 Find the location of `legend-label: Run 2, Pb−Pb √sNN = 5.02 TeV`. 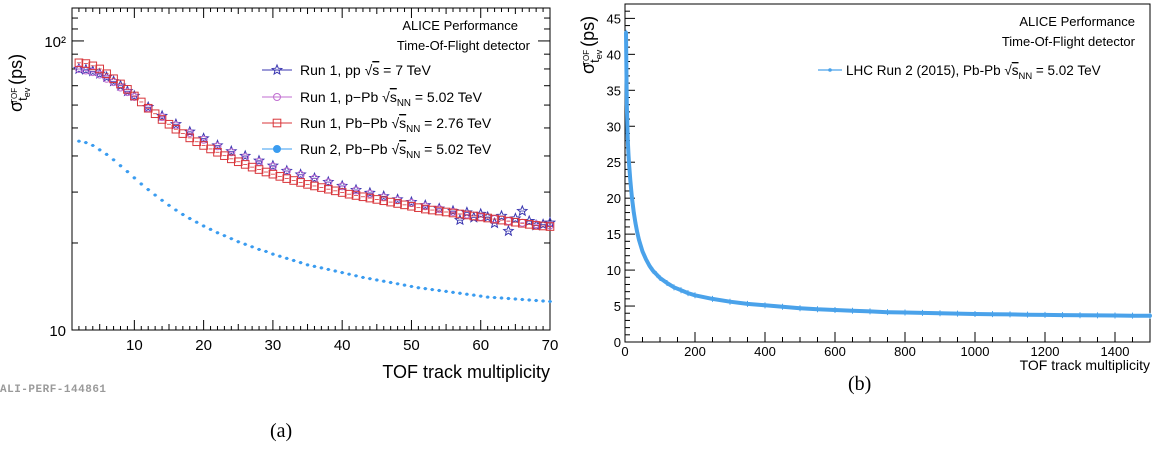

legend-label: Run 2, Pb−Pb √sNN = 5.02 TeV is located at coordinates (396, 151).